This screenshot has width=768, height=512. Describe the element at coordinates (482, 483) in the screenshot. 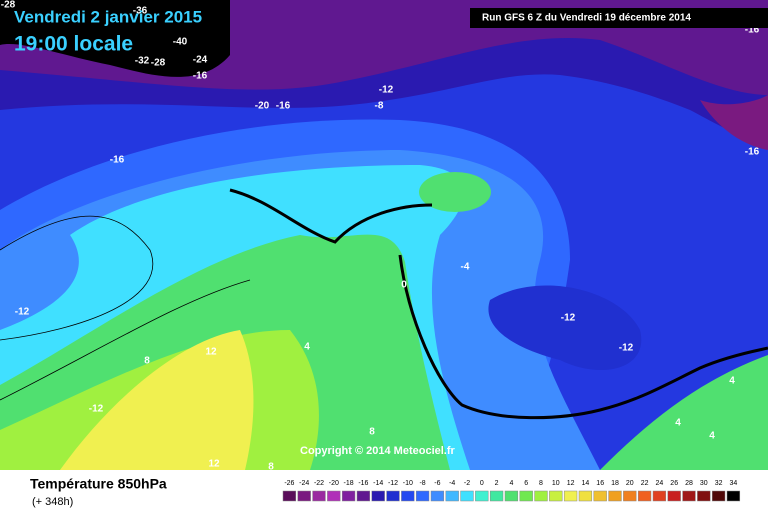

I see `legend-tick-label: 0` at that location.